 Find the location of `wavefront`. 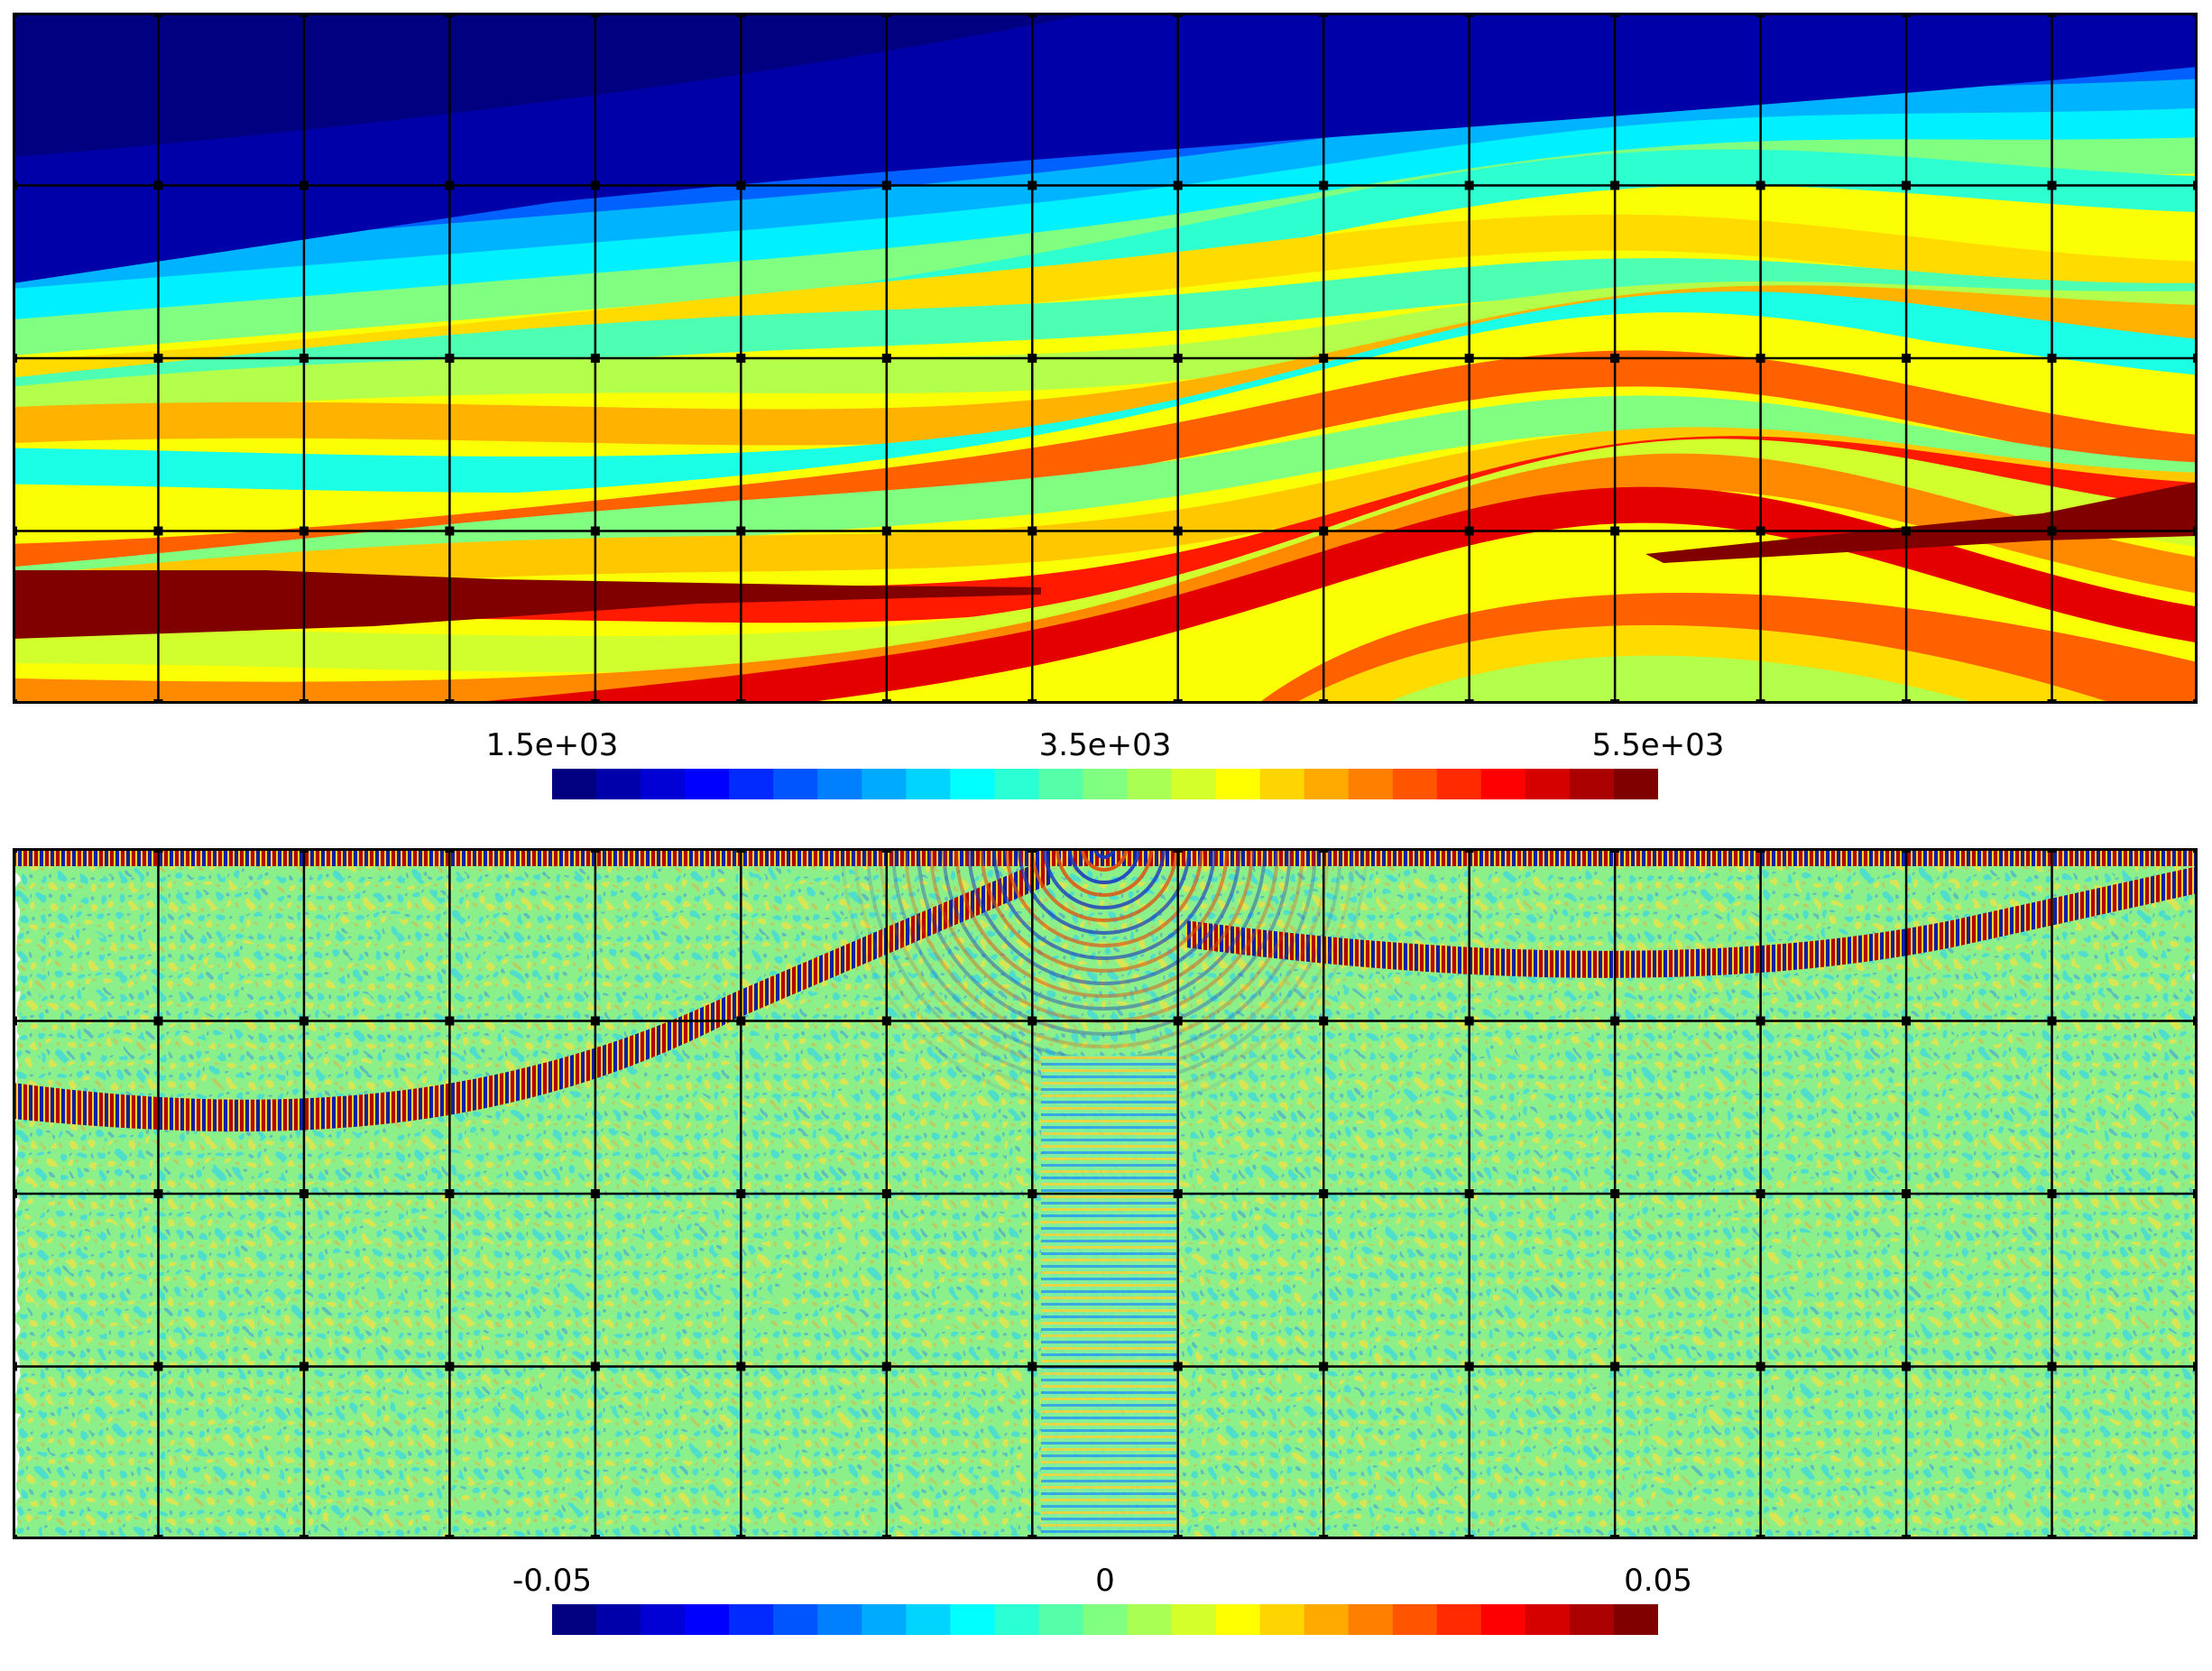

wavefront is located at coordinates (531, 994).